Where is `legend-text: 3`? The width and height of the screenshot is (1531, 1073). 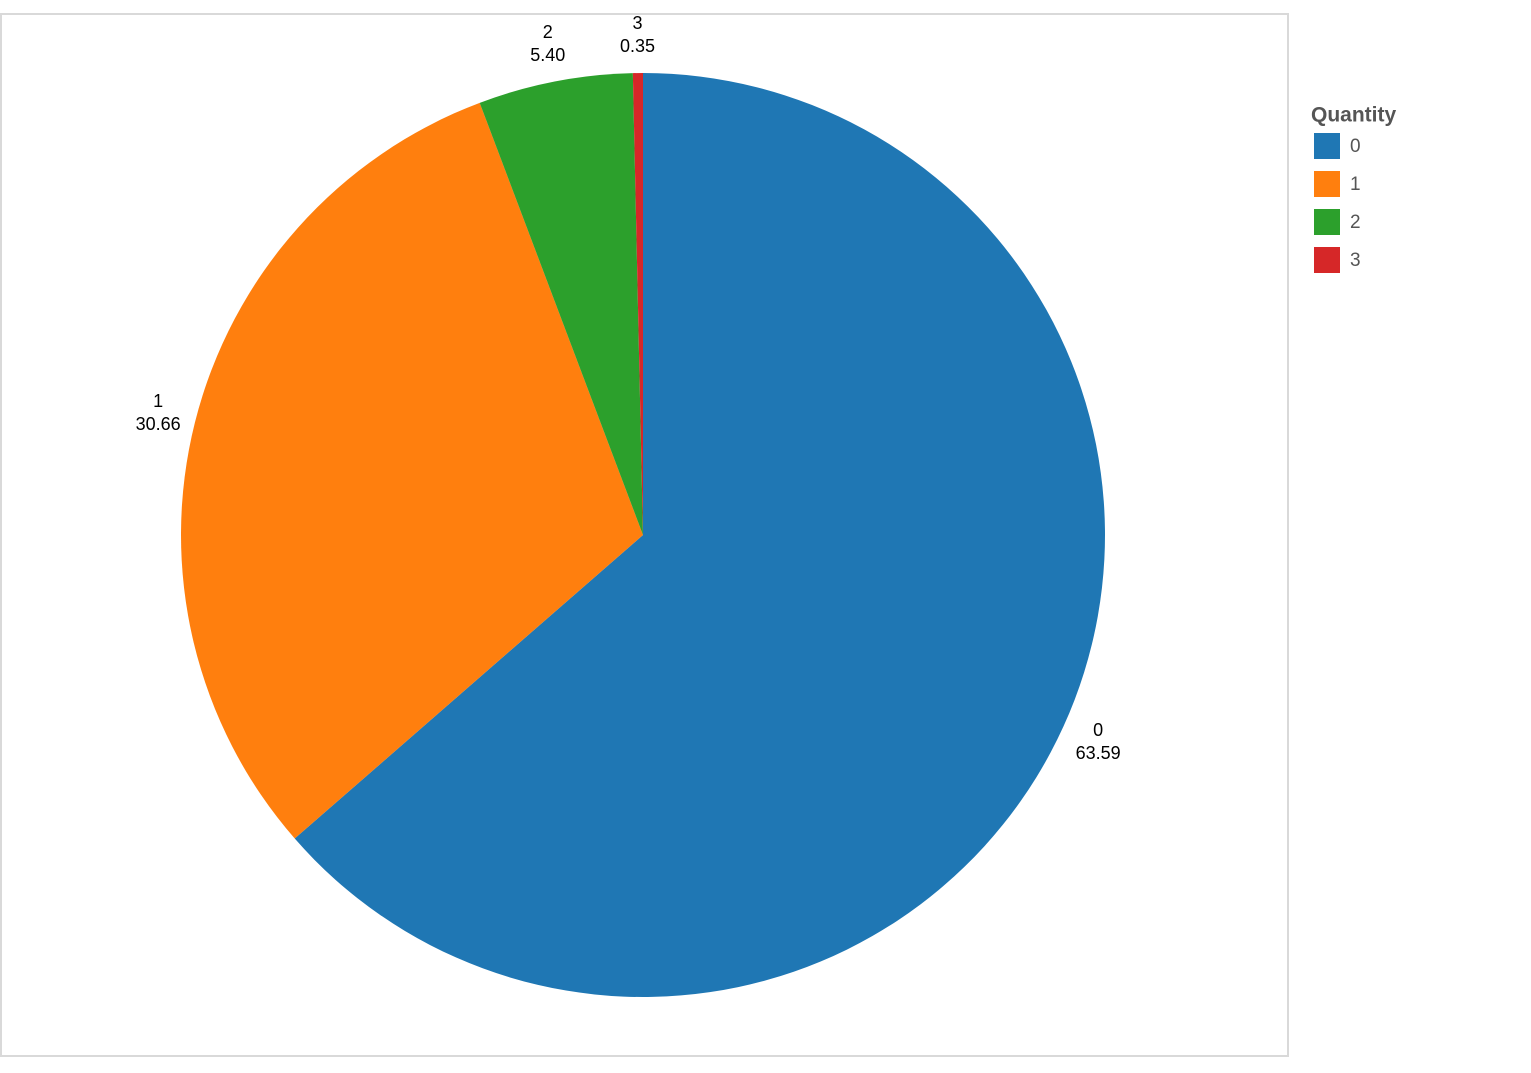
legend-text: 3 is located at coordinates (1355, 260).